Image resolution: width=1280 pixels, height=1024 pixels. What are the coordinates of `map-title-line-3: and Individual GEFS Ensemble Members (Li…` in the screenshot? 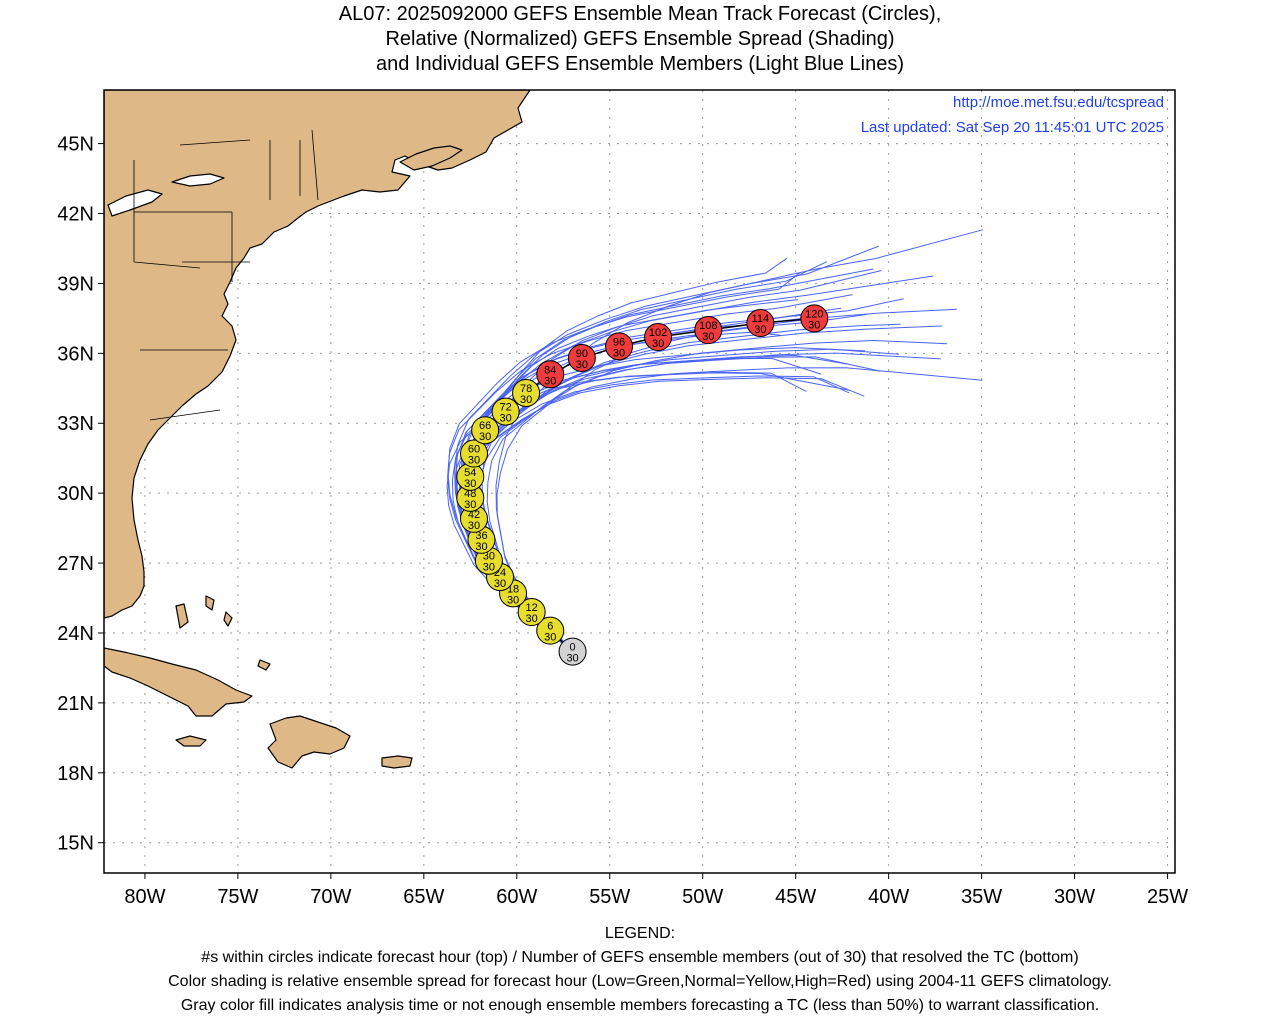 It's located at (640, 64).